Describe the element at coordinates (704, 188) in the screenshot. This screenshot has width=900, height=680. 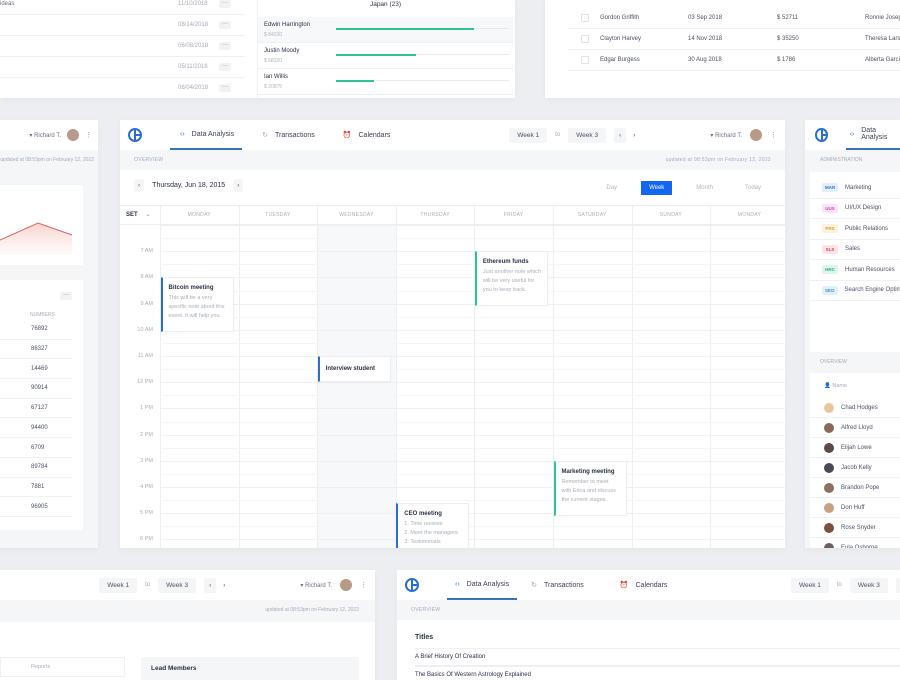
I see `view-month-button: Month` at that location.